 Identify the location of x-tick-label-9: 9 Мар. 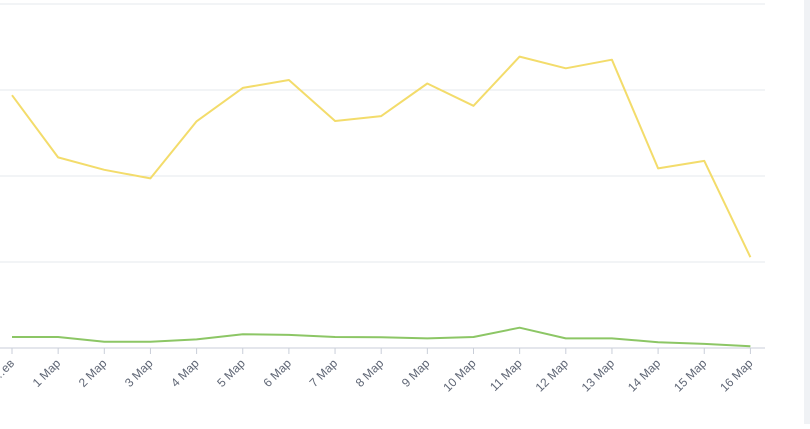
(416, 373).